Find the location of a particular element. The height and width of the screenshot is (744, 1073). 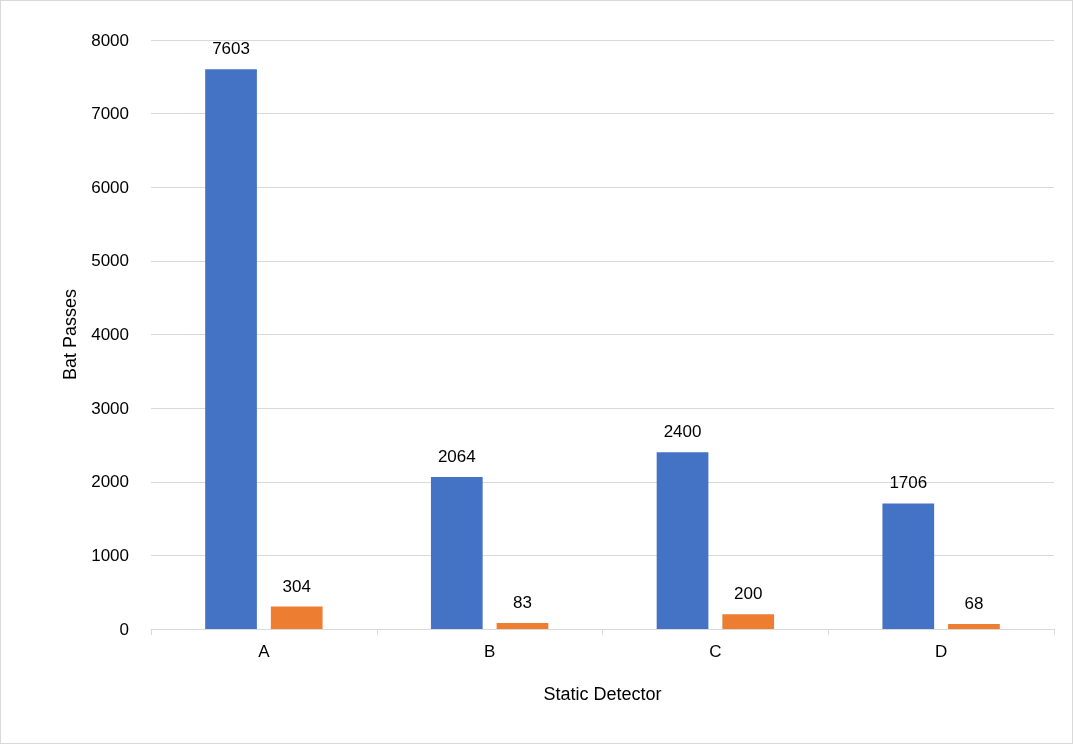

data-label: 83 is located at coordinates (522, 602).